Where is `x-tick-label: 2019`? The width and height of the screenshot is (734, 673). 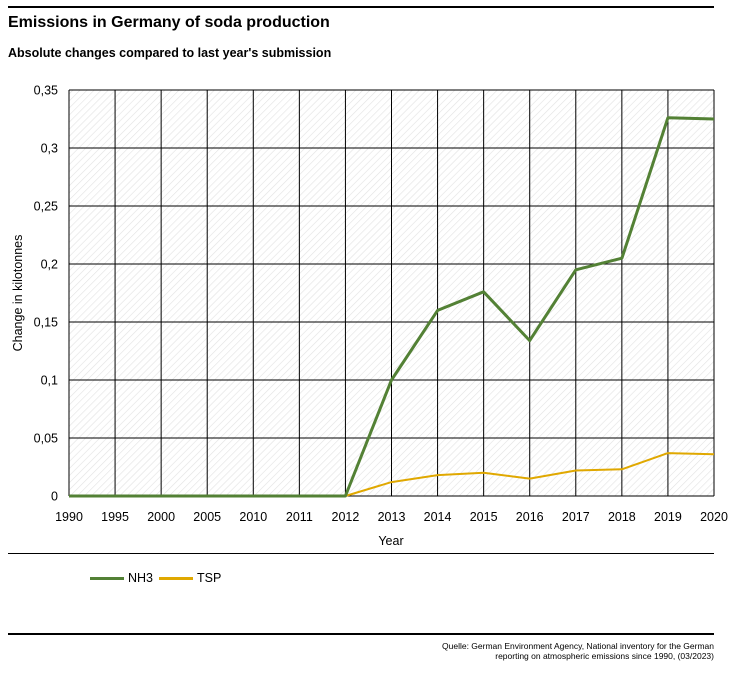 x-tick-label: 2019 is located at coordinates (668, 517).